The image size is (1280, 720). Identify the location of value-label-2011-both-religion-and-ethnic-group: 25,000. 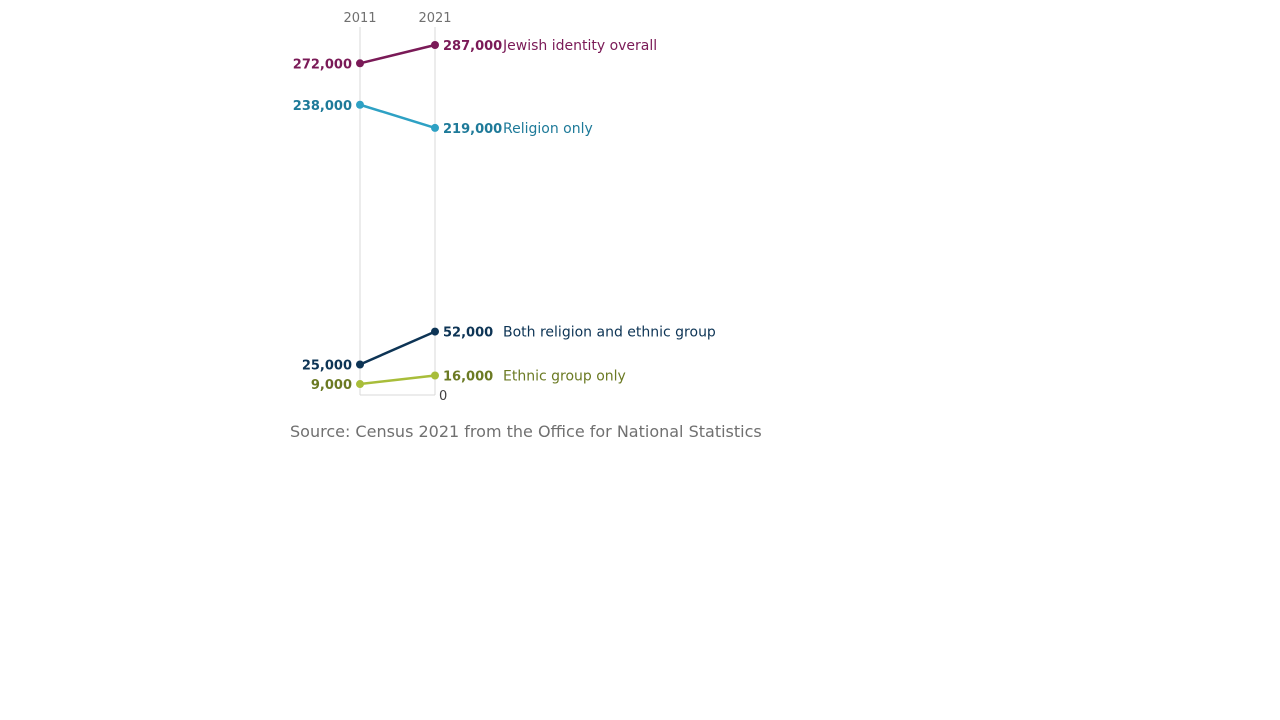
(327, 366).